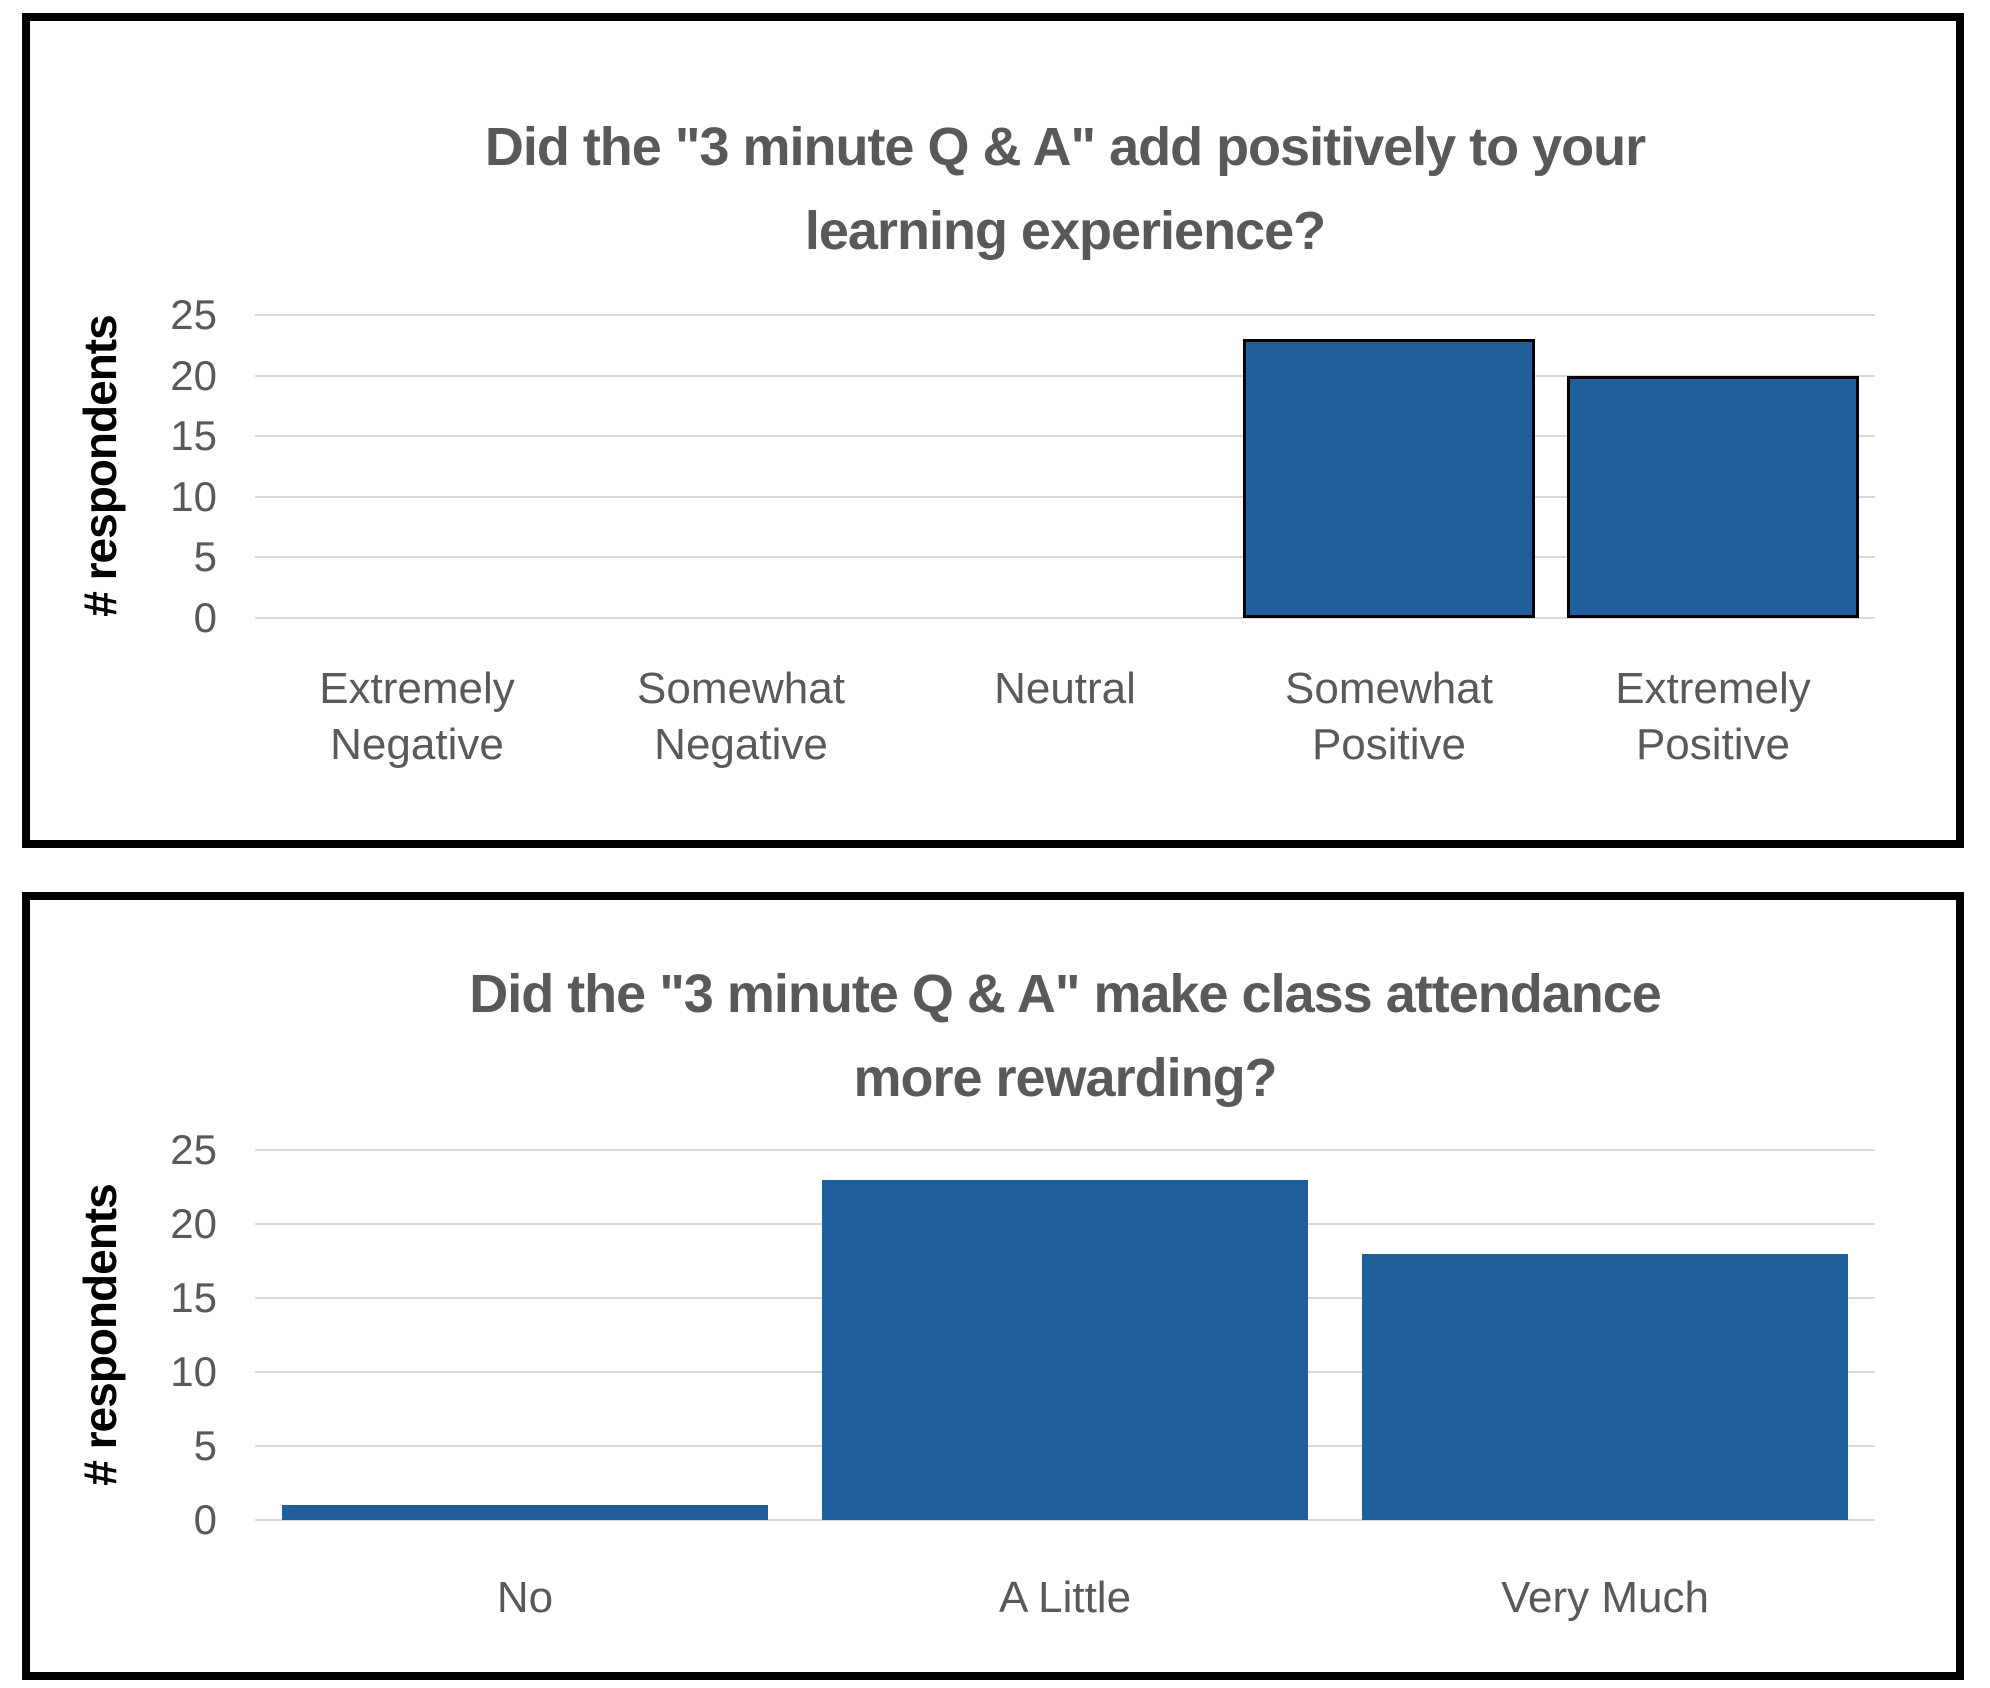  What do you see at coordinates (1065, 688) in the screenshot?
I see `x-category-label: Neutral` at bounding box center [1065, 688].